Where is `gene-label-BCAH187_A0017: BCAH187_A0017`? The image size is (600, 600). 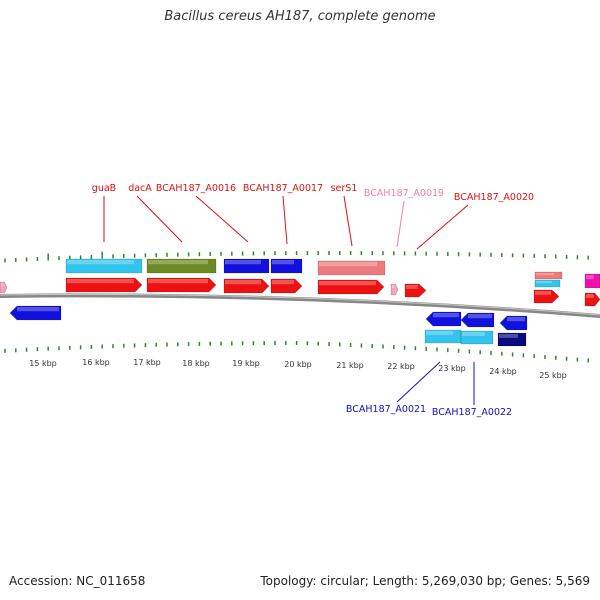
gene-label-BCAH187_A0017: BCAH187_A0017 is located at coordinates (283, 188).